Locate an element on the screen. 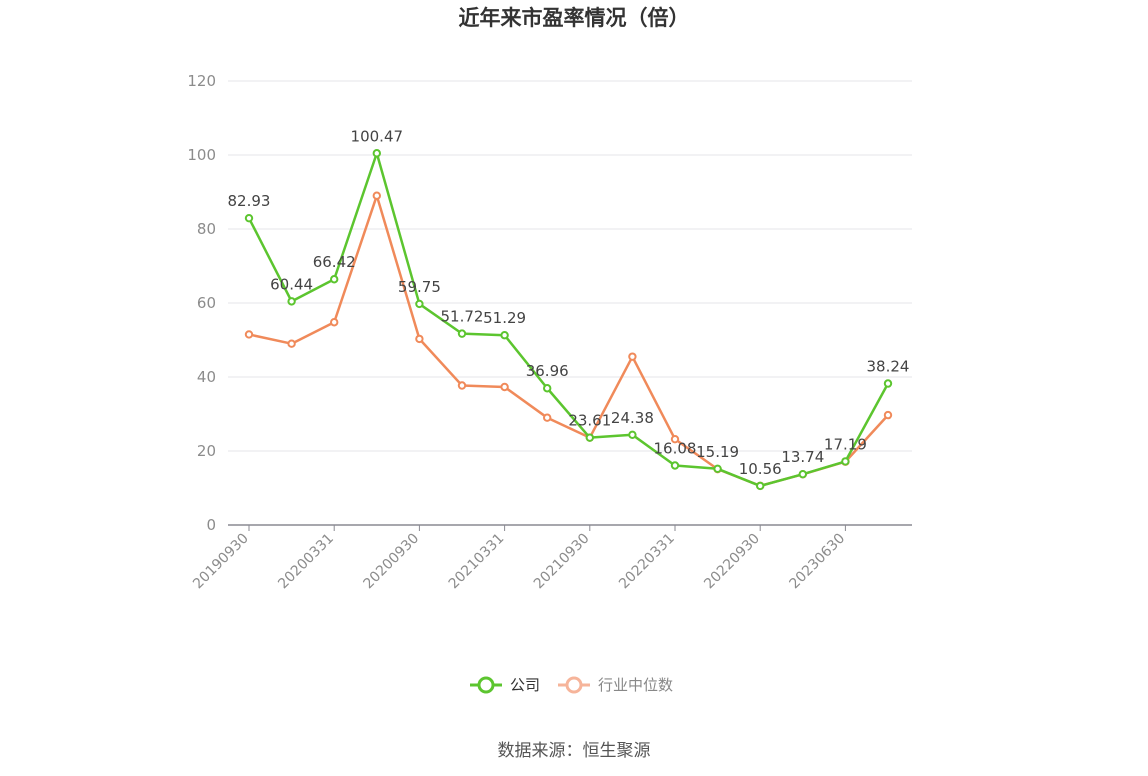 This screenshot has height=776, width=1148. x-tick-label: 20210331 is located at coordinates (477, 562).